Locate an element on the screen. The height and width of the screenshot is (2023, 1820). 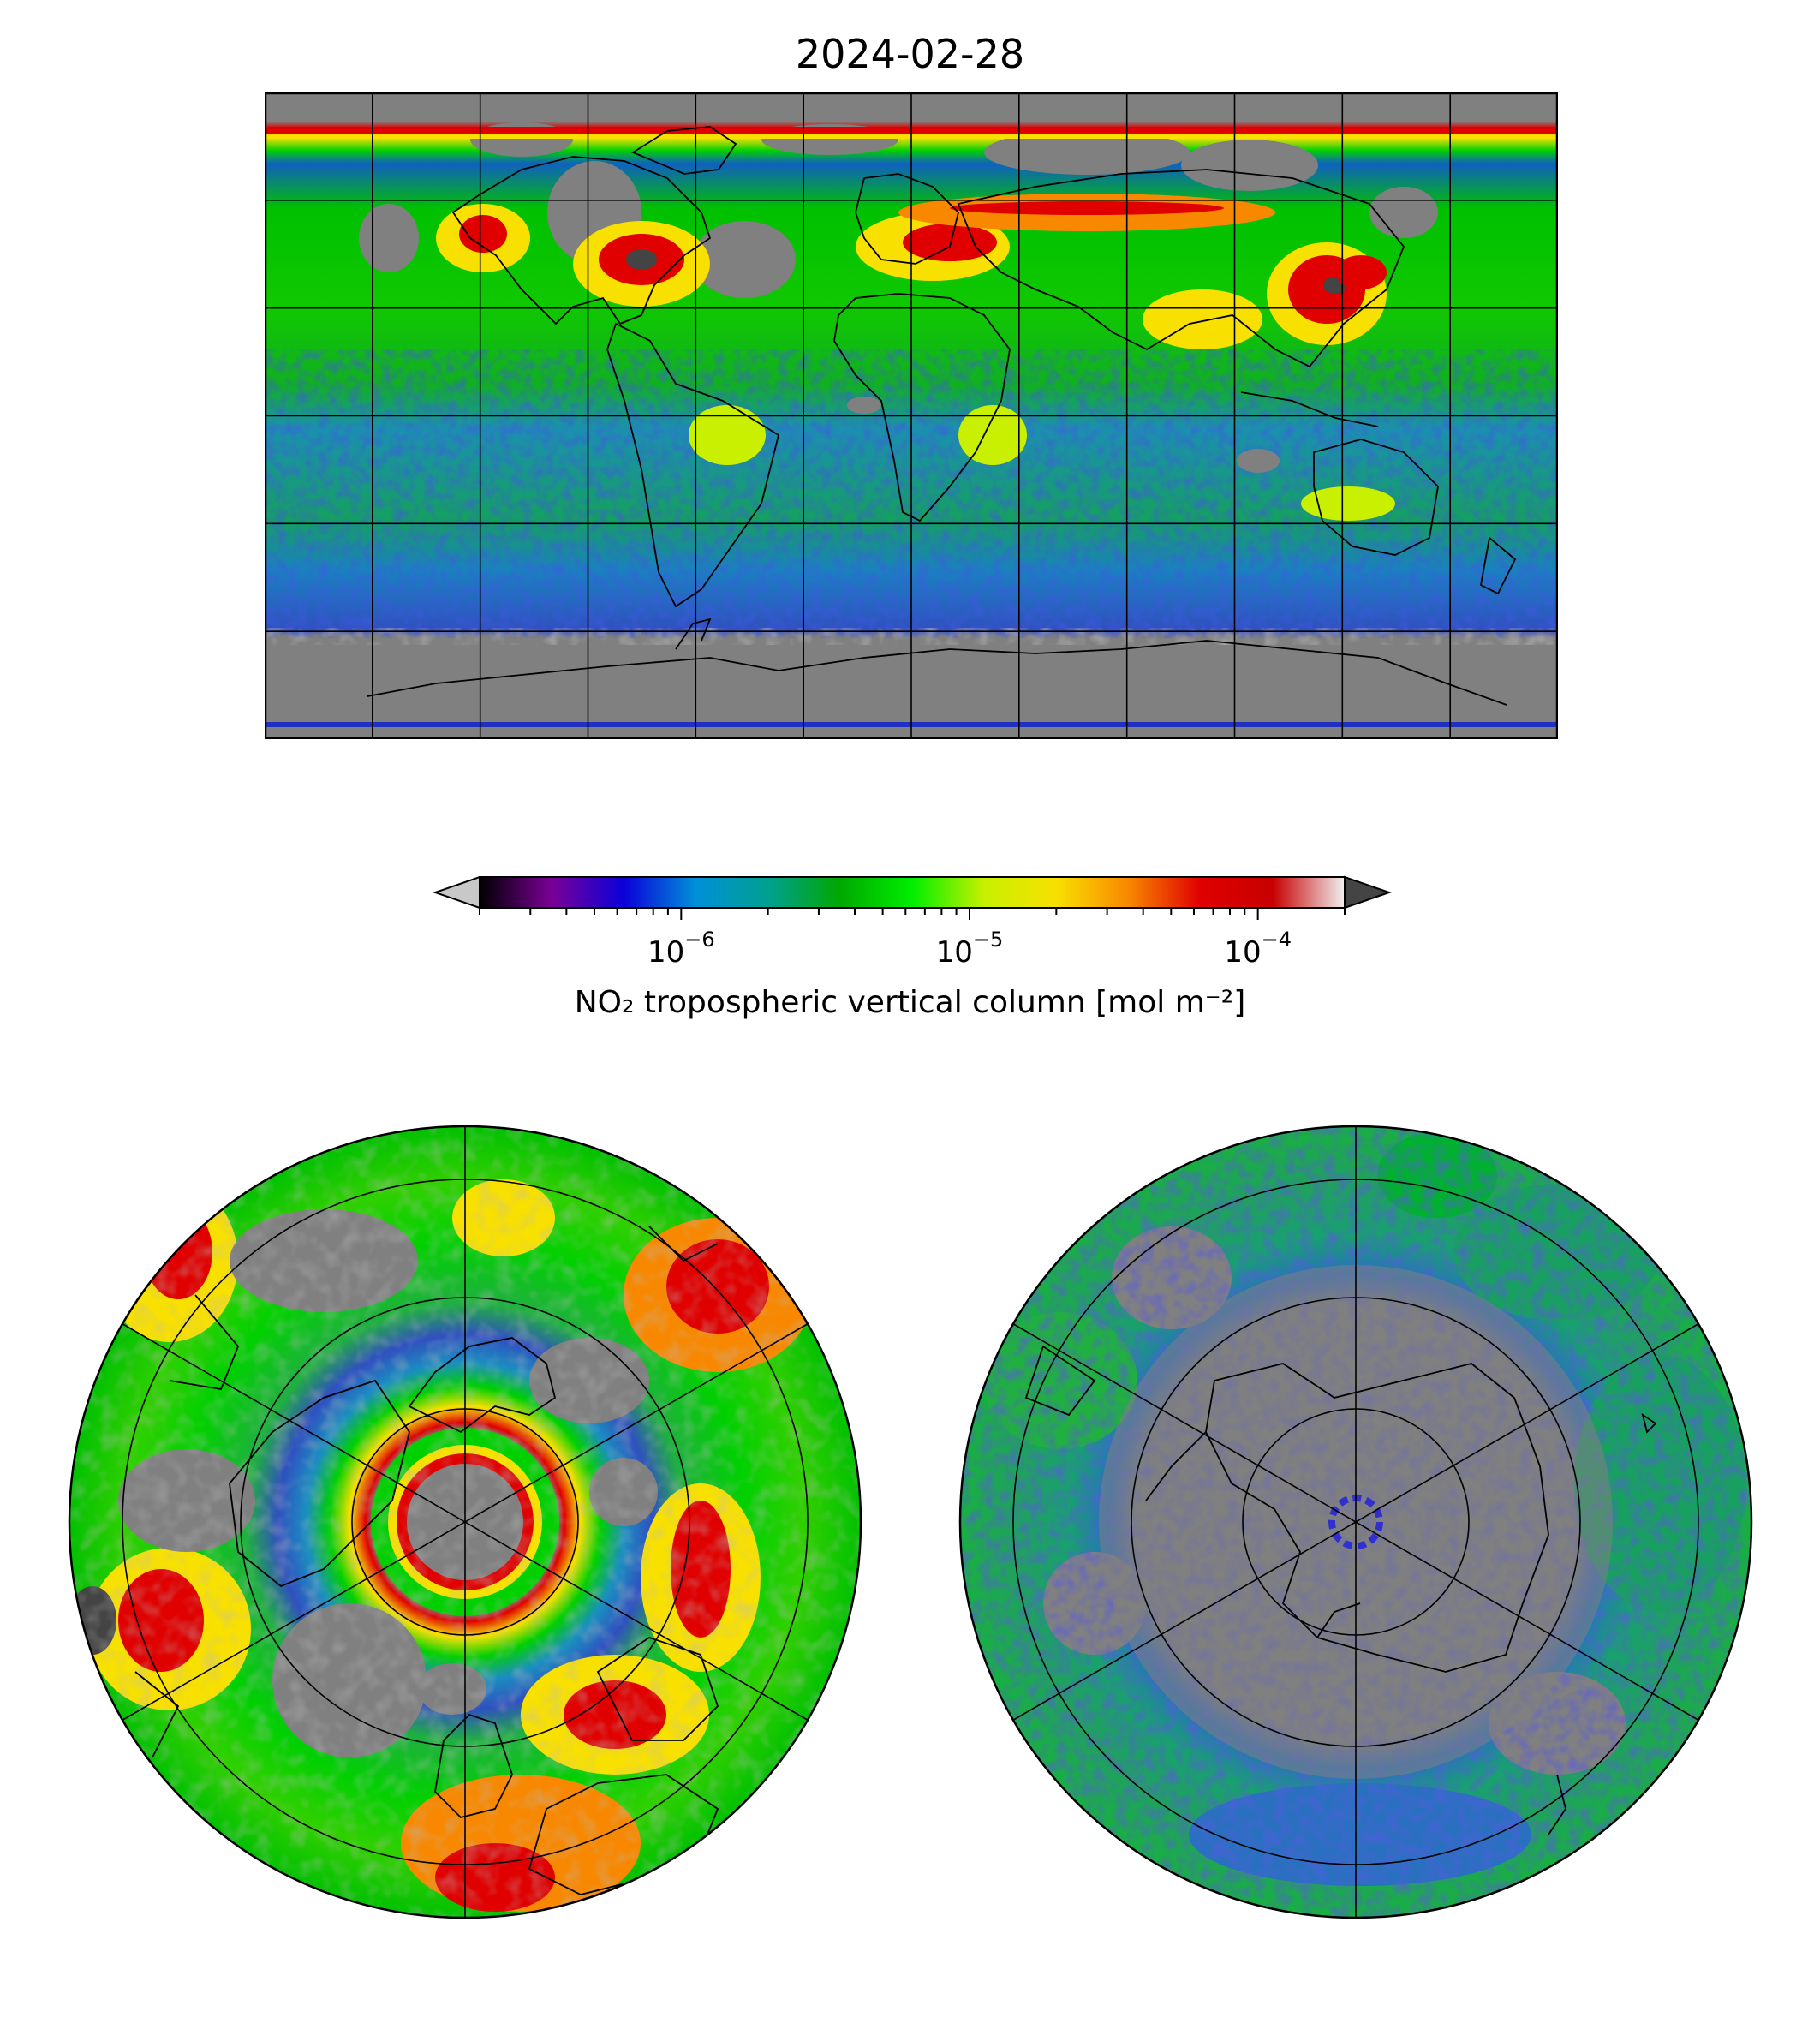
tick-exponent: −5 is located at coordinates (988, 940).